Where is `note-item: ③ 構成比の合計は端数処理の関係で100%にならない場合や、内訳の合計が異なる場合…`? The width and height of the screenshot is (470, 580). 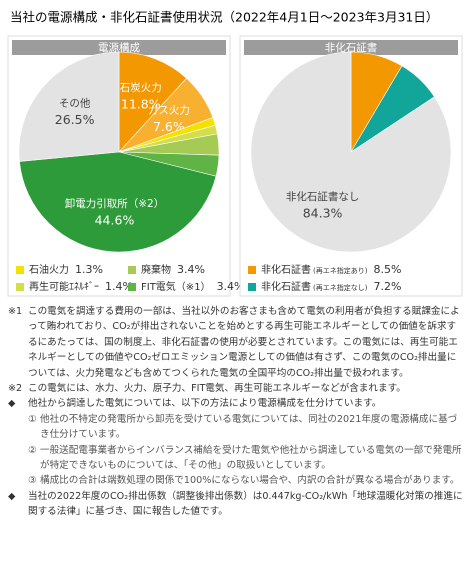
note-item: ③ 構成比の合計は端数処理の関係で100%にならない場合や、内訳の合計が異なる場合… is located at coordinates (246, 480).